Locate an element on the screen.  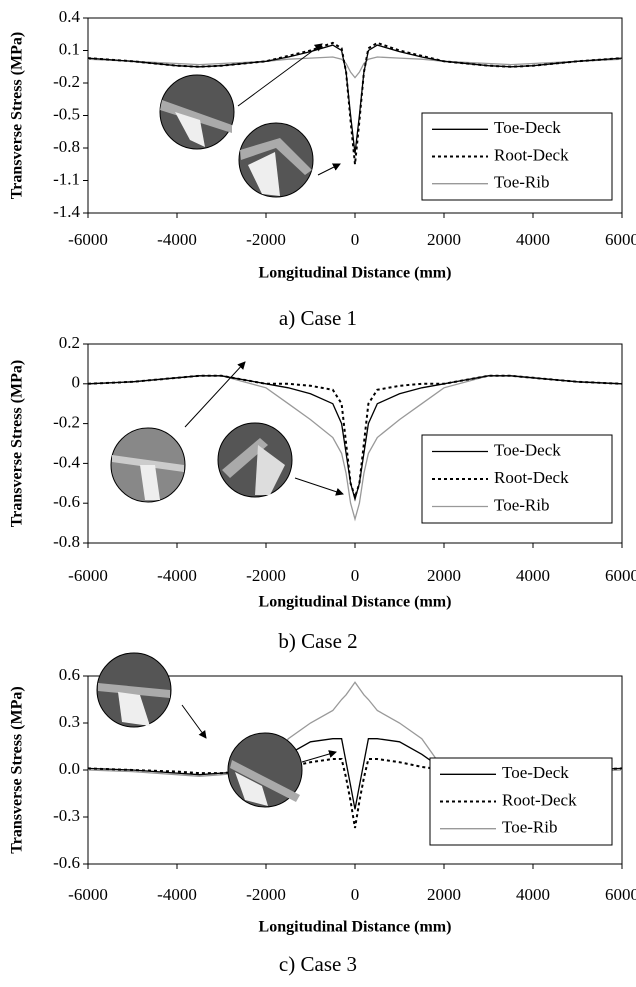
y-tick-label: 0.0 is located at coordinates (69, 768).